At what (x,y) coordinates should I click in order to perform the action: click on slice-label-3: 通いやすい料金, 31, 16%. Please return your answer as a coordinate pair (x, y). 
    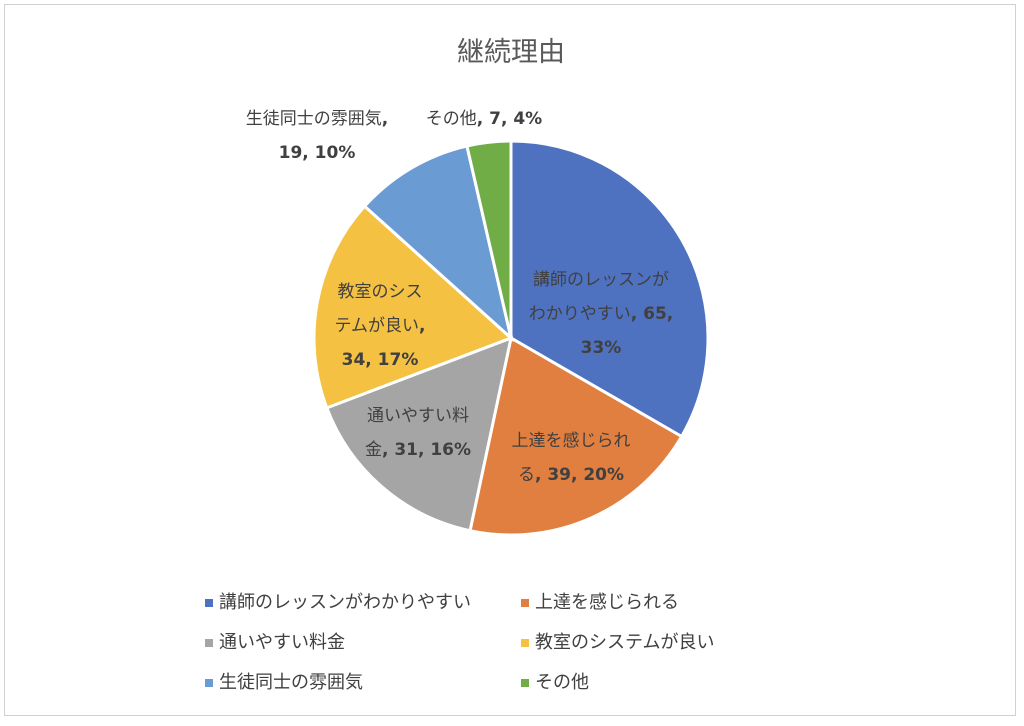
    Looking at the image, I should click on (418, 433).